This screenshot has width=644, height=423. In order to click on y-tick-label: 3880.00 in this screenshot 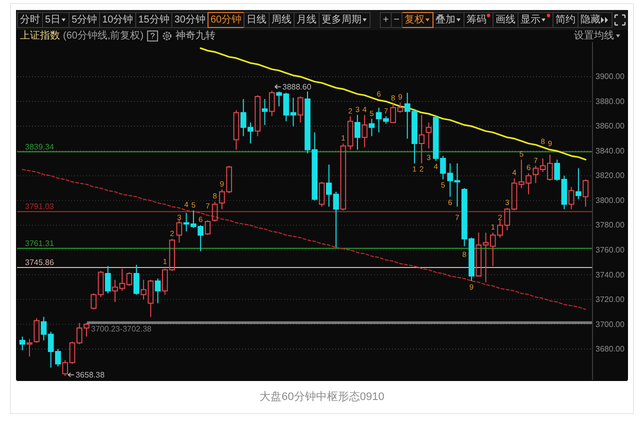, I will do `click(611, 101)`.